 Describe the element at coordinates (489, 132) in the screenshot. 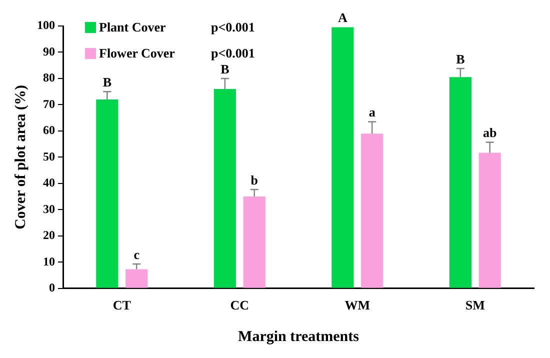

I see `data-label: ab` at that location.